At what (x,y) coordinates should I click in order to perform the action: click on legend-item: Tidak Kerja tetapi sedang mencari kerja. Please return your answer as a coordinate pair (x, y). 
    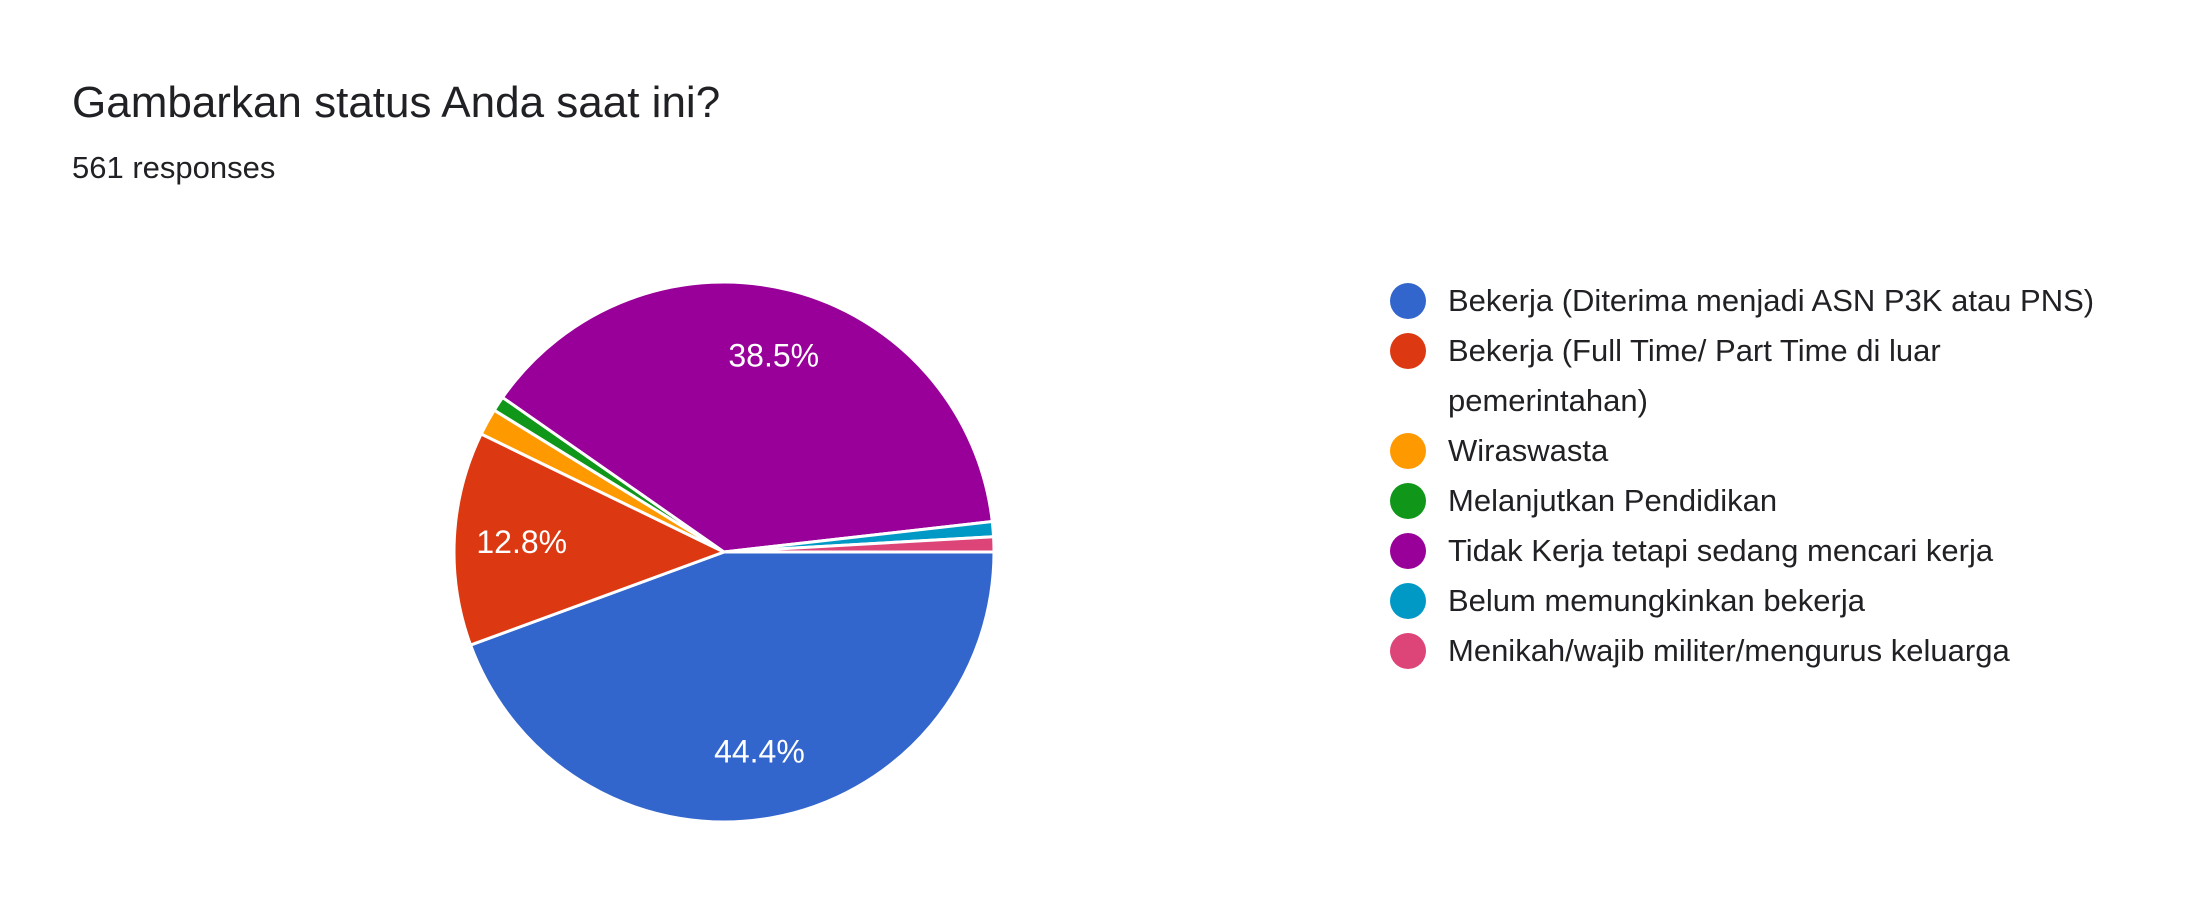
    Looking at the image, I should click on (1750, 551).